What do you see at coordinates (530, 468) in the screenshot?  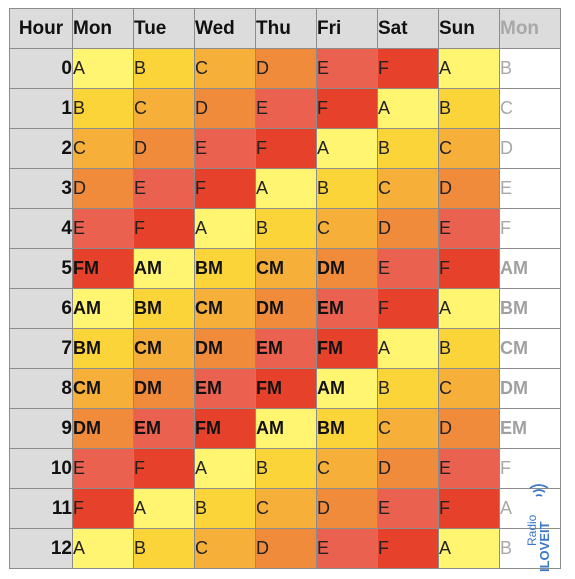 I see `schedule-cell-next-mon: F` at bounding box center [530, 468].